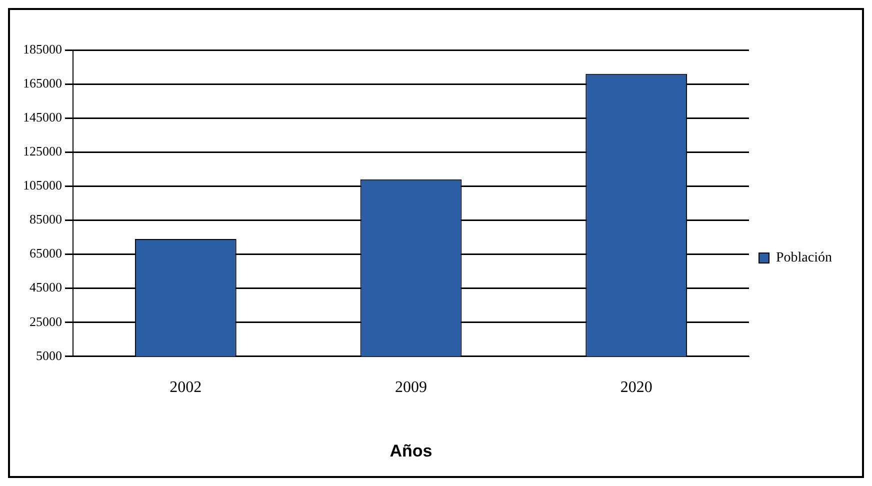  Describe the element at coordinates (186, 387) in the screenshot. I see `x-tick-label: 2002` at that location.